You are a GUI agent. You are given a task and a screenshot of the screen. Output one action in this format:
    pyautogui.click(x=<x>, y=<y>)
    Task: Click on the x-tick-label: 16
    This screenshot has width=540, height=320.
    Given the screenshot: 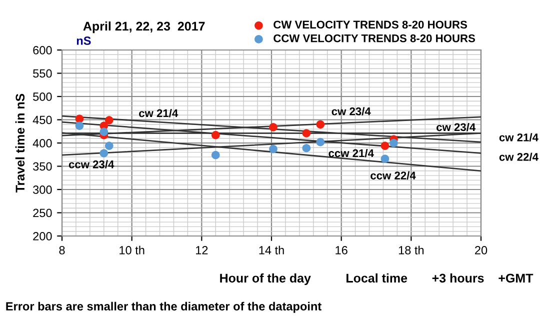 What is the action you would take?
    pyautogui.click(x=342, y=250)
    